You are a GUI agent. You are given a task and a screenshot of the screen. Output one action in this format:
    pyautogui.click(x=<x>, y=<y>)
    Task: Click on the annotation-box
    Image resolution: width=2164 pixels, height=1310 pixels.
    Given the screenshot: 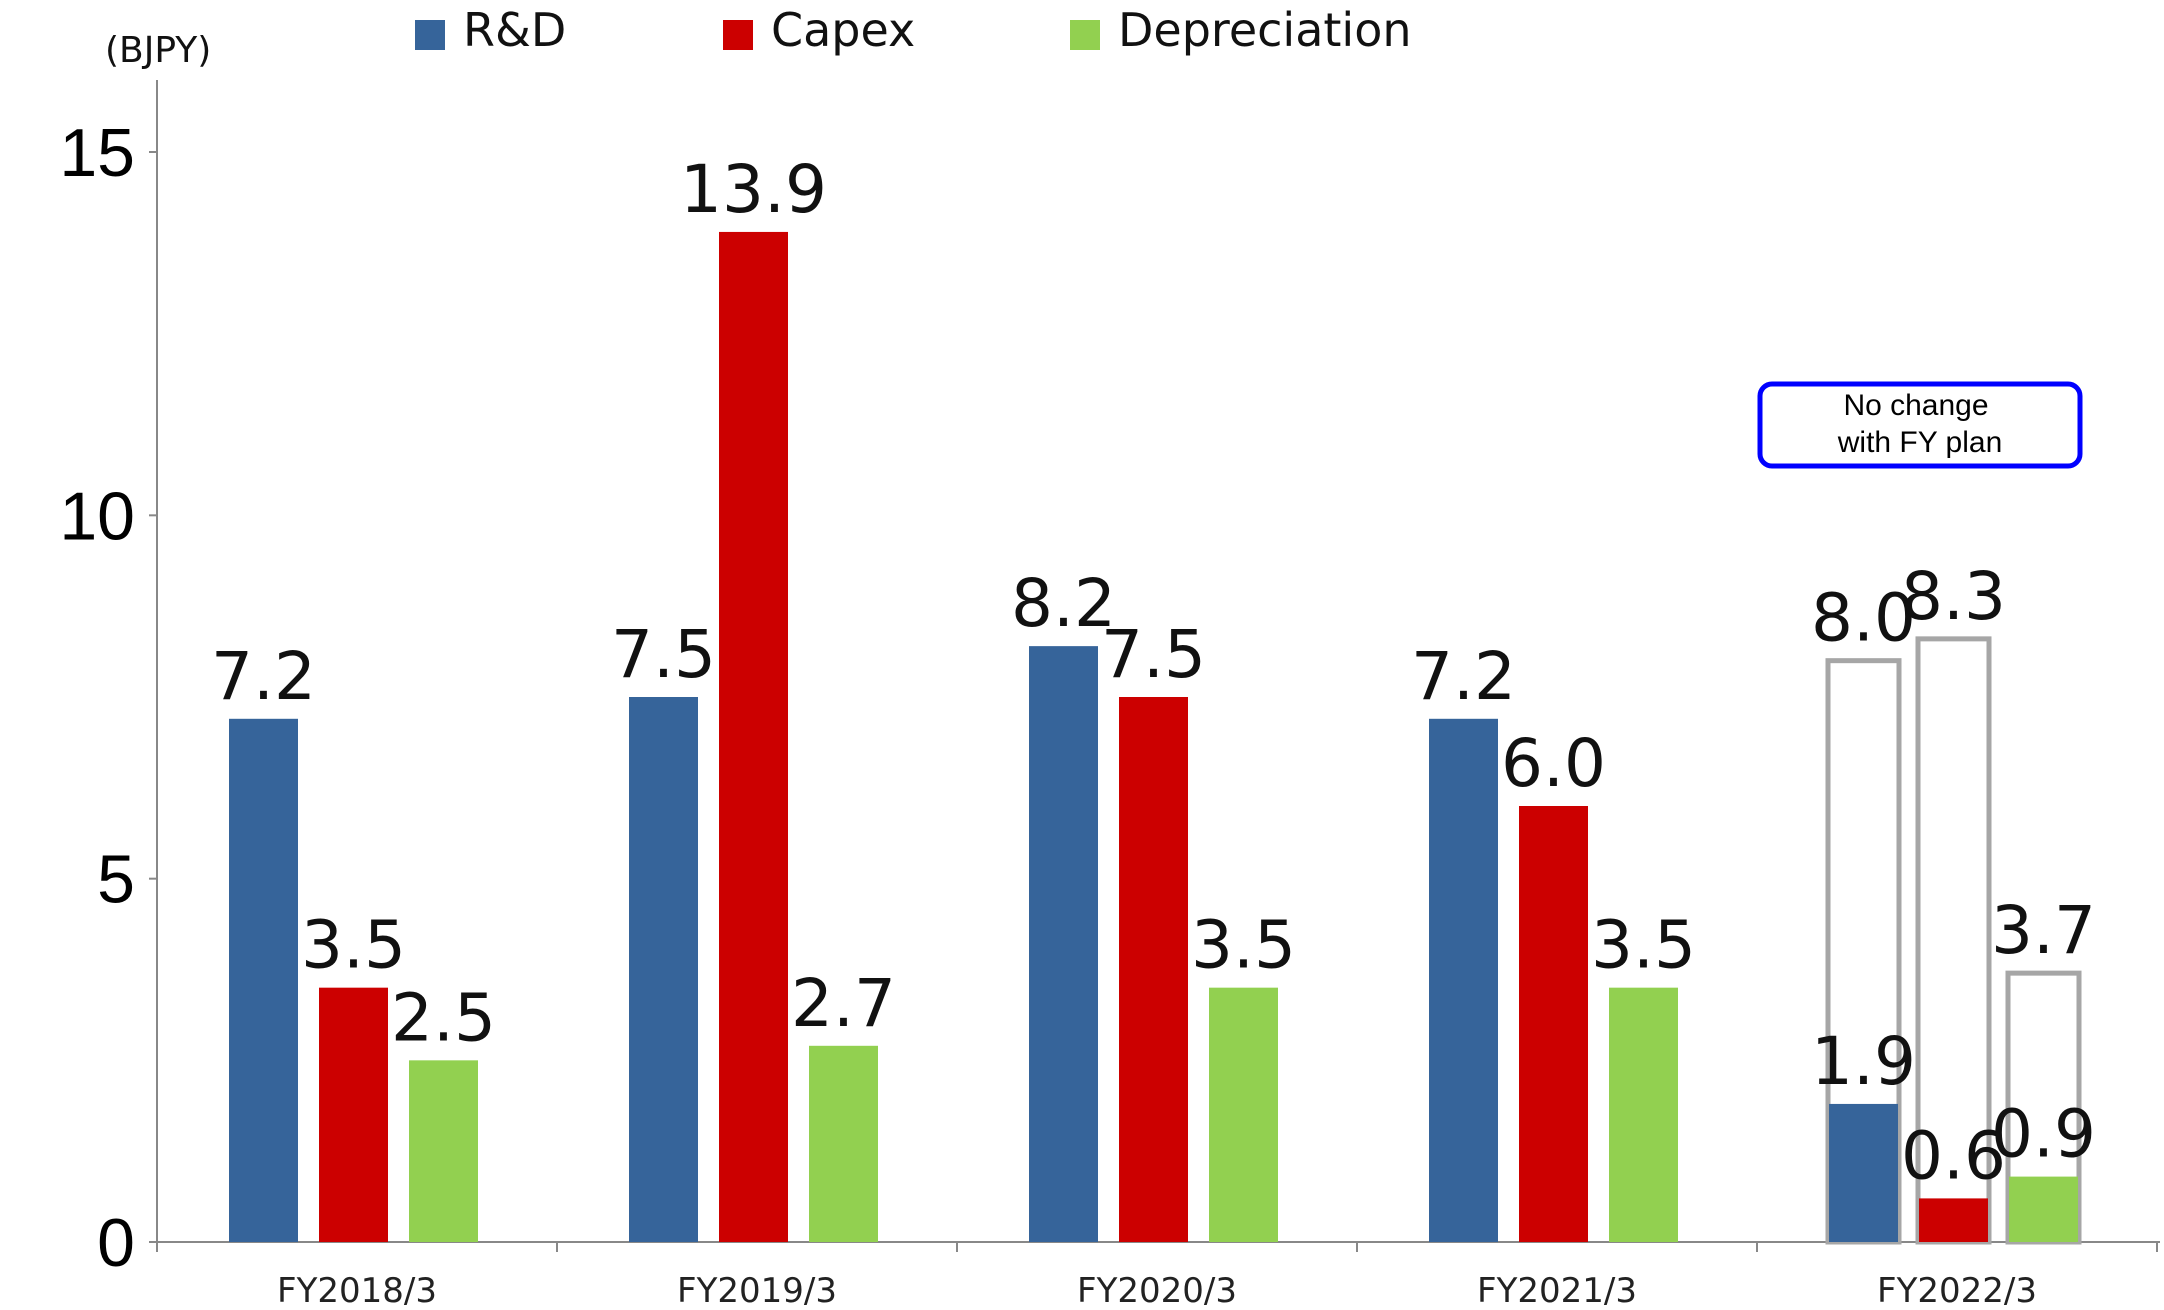 What is the action you would take?
    pyautogui.click(x=1920, y=425)
    